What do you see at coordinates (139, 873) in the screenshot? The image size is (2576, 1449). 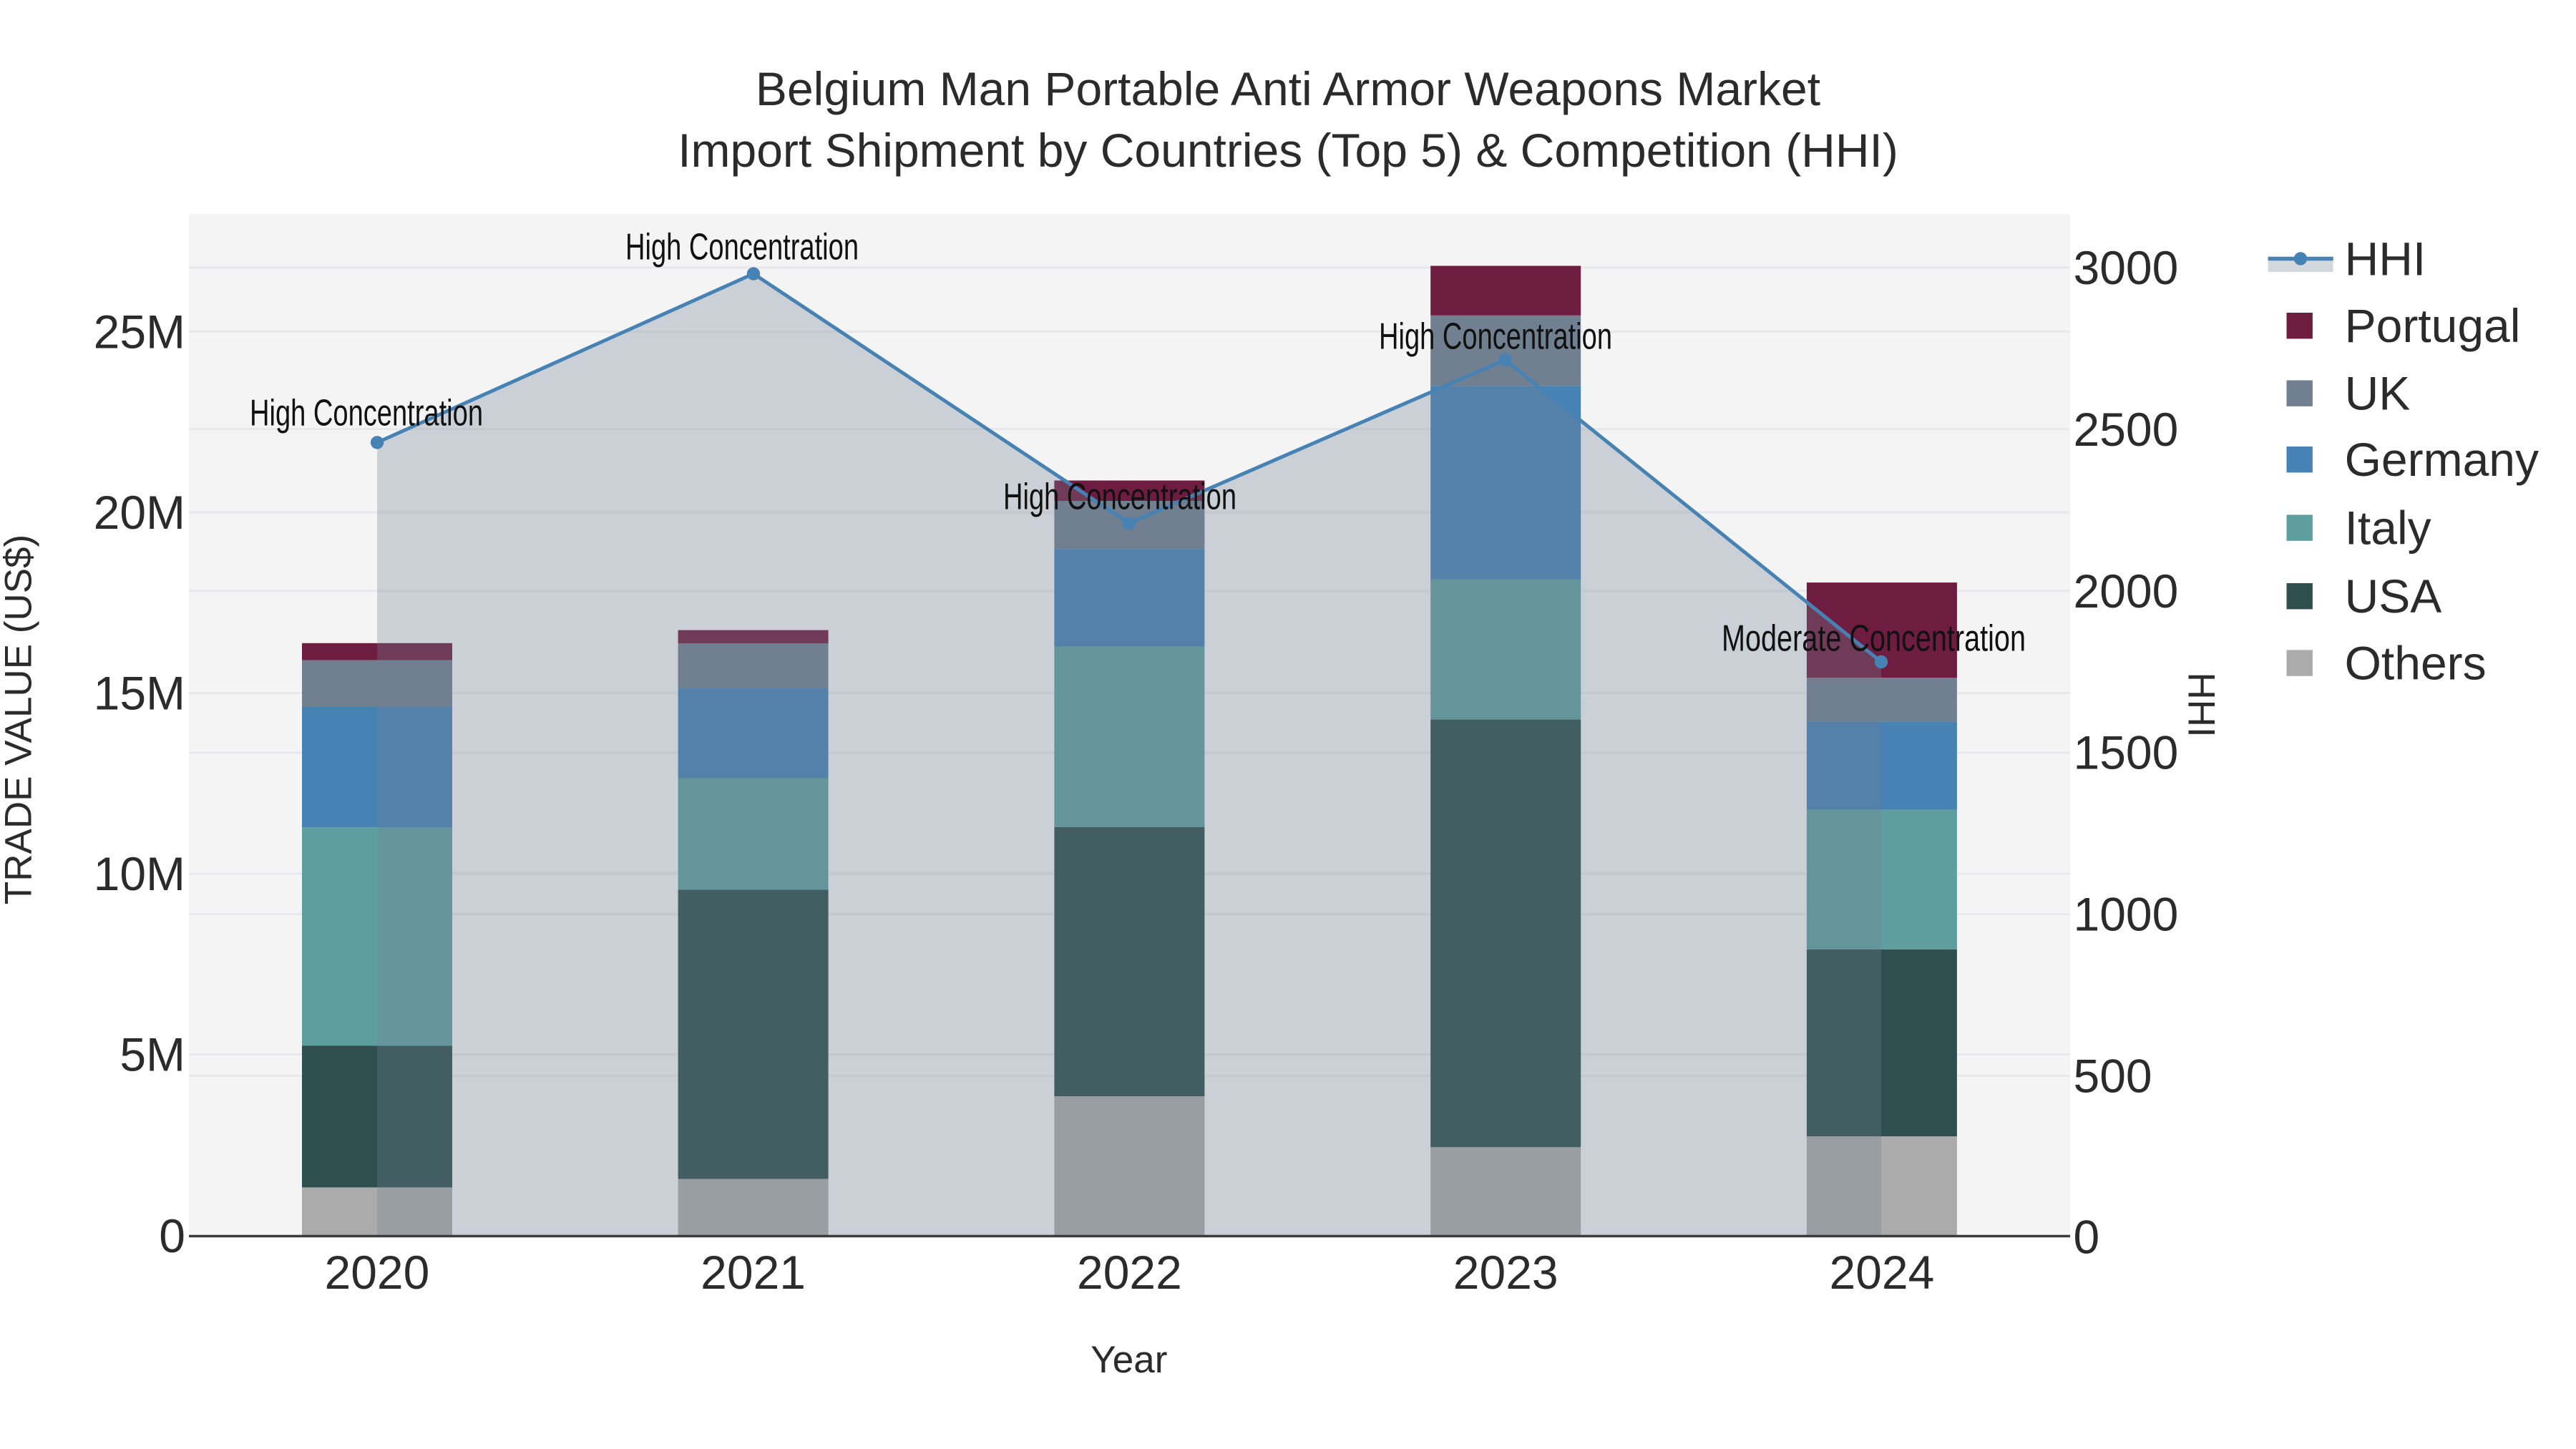 I see `svg-text: 10M` at bounding box center [139, 873].